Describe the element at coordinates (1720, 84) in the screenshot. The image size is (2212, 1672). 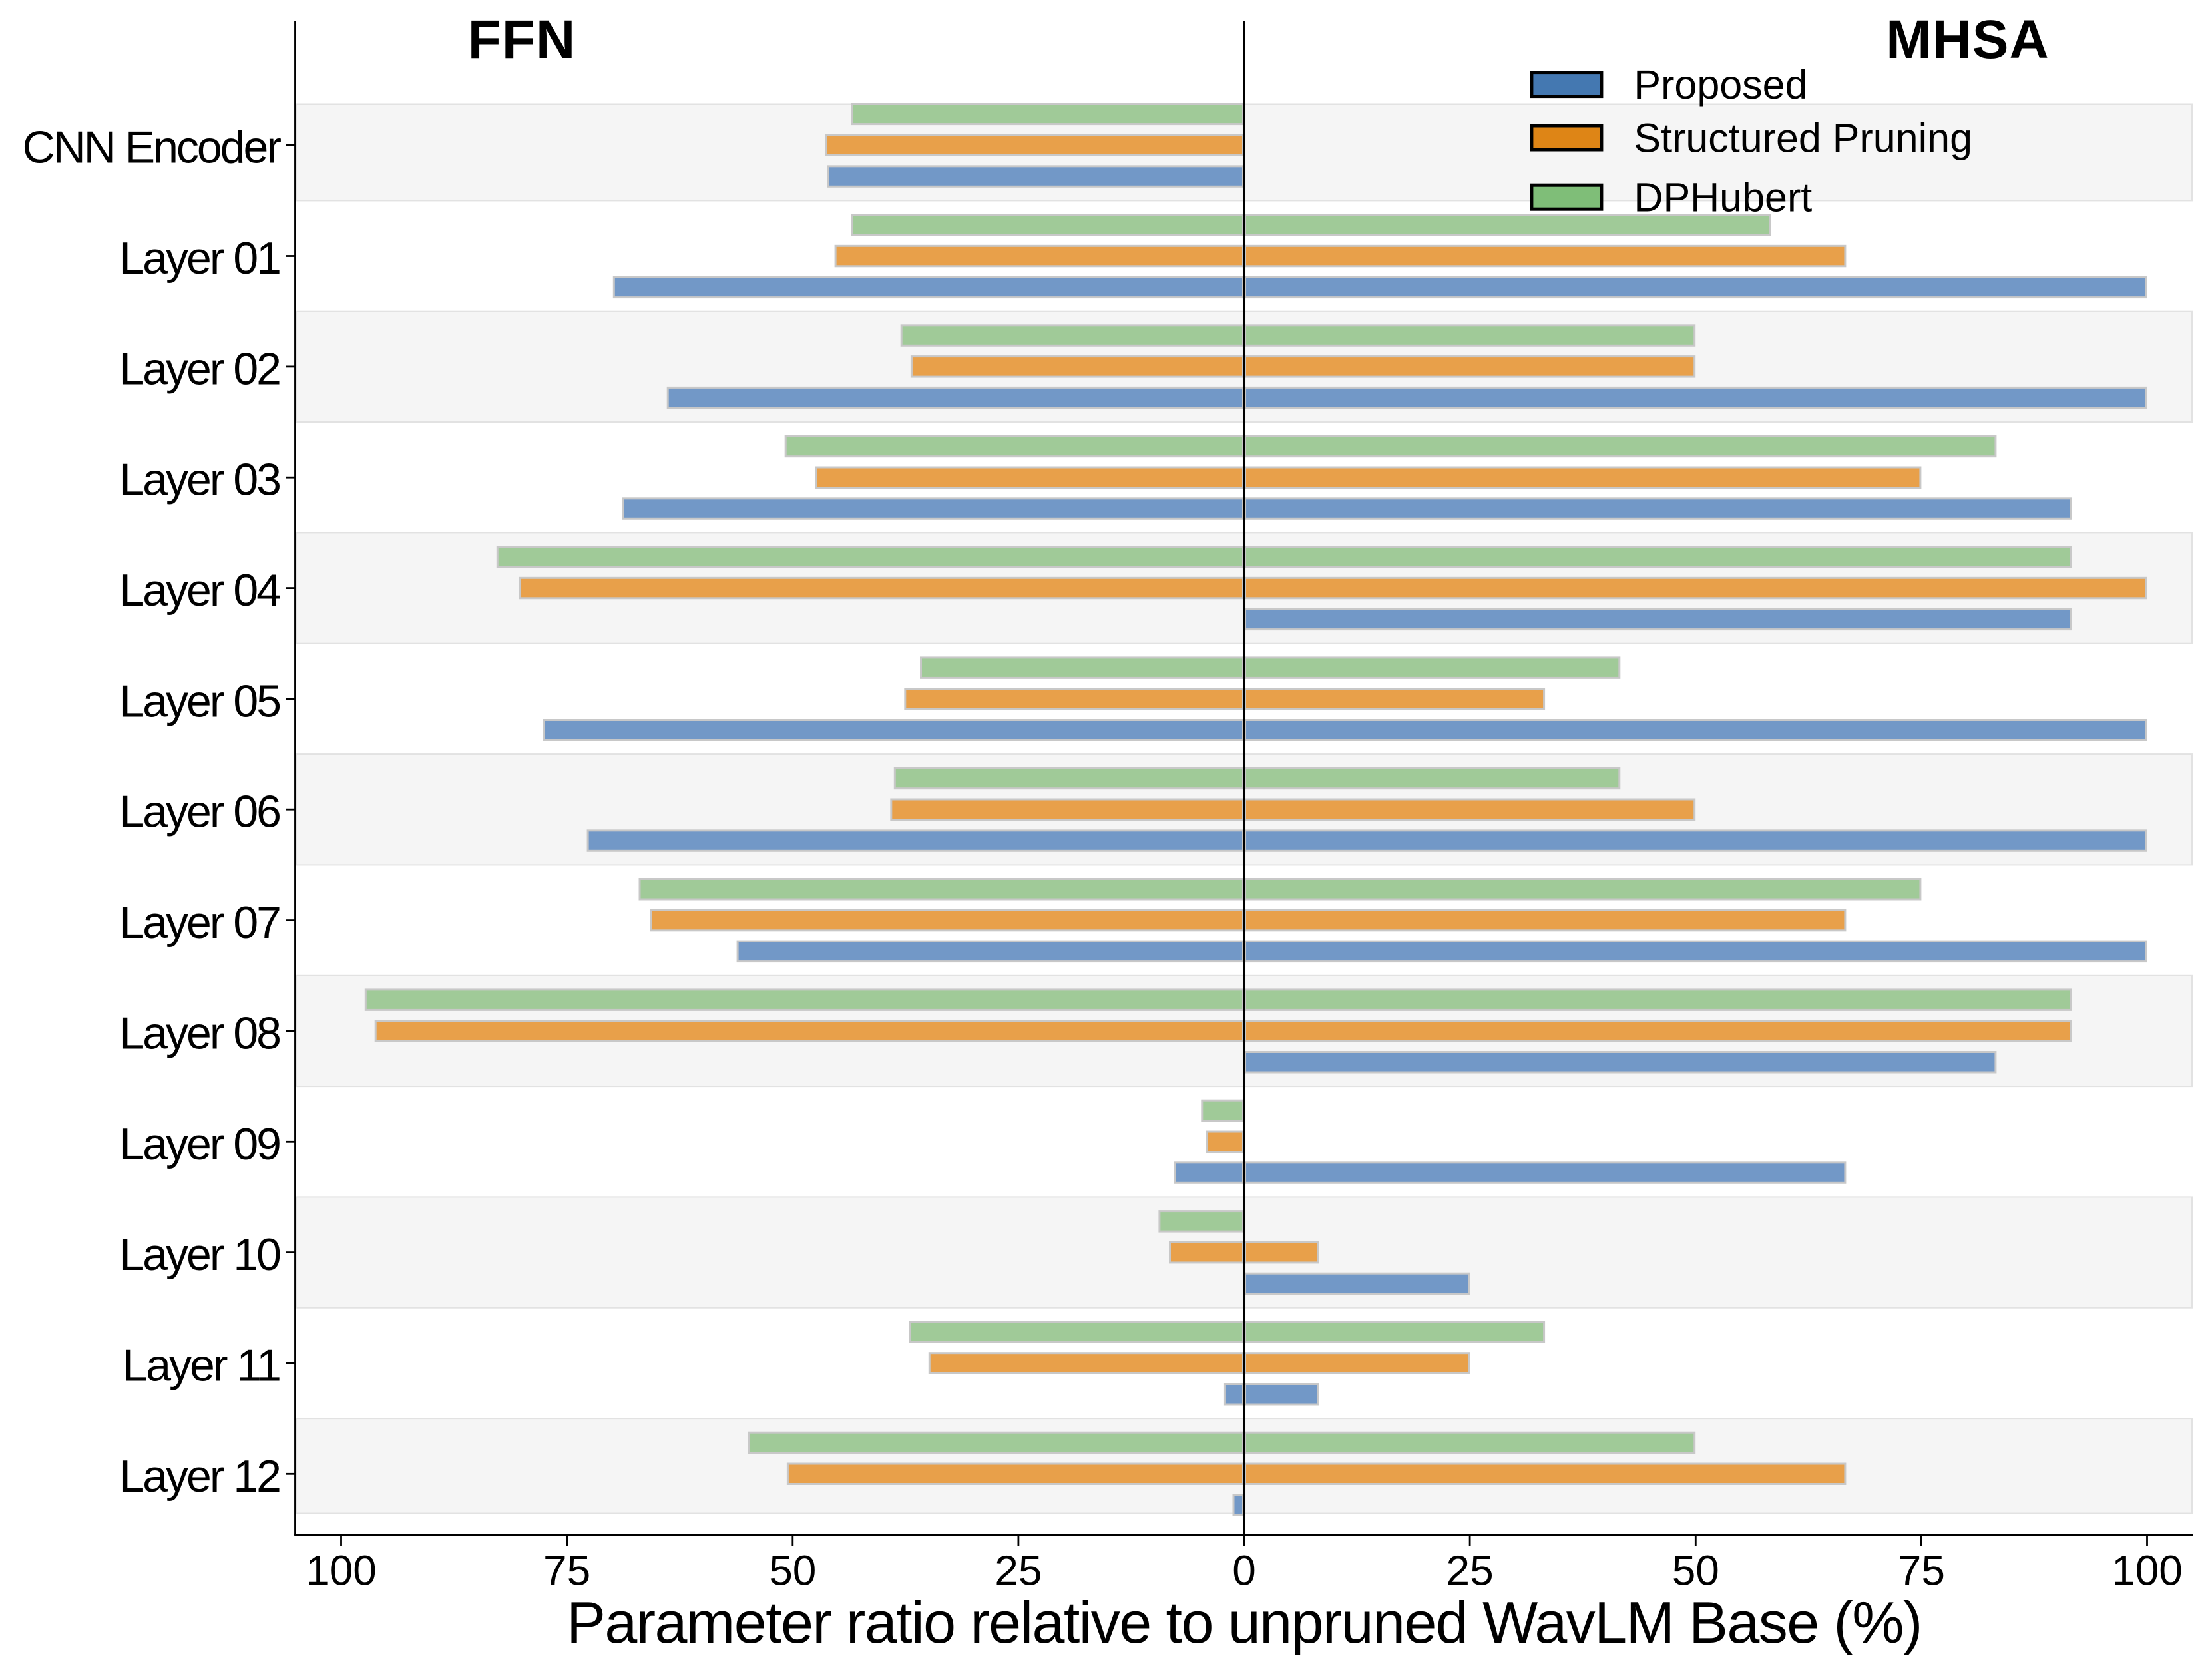
I see `svg-text: Proposed` at that location.